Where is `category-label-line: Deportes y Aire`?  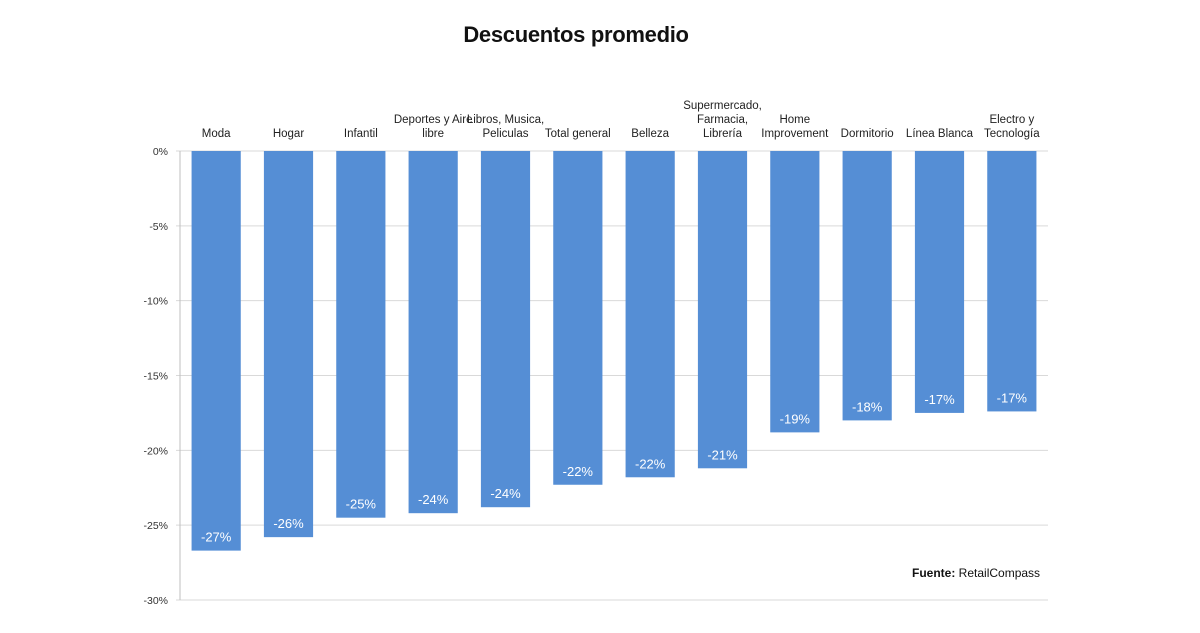
category-label-line: Deportes y Aire is located at coordinates (433, 120).